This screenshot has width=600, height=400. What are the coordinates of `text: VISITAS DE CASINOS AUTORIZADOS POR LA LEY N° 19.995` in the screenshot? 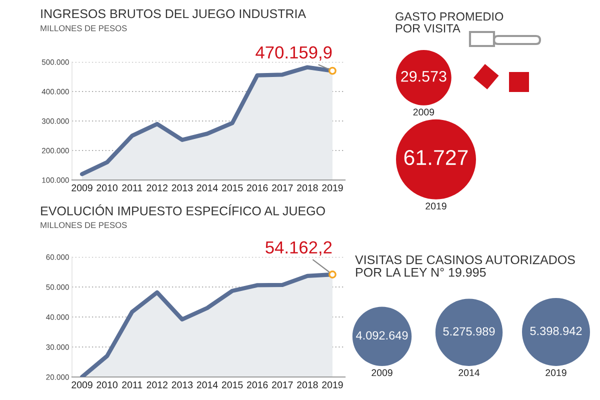 It's located at (465, 266).